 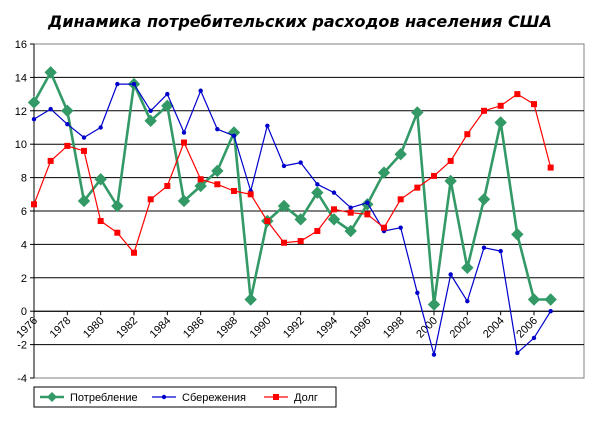 I want to click on legend-box, so click(x=185, y=397).